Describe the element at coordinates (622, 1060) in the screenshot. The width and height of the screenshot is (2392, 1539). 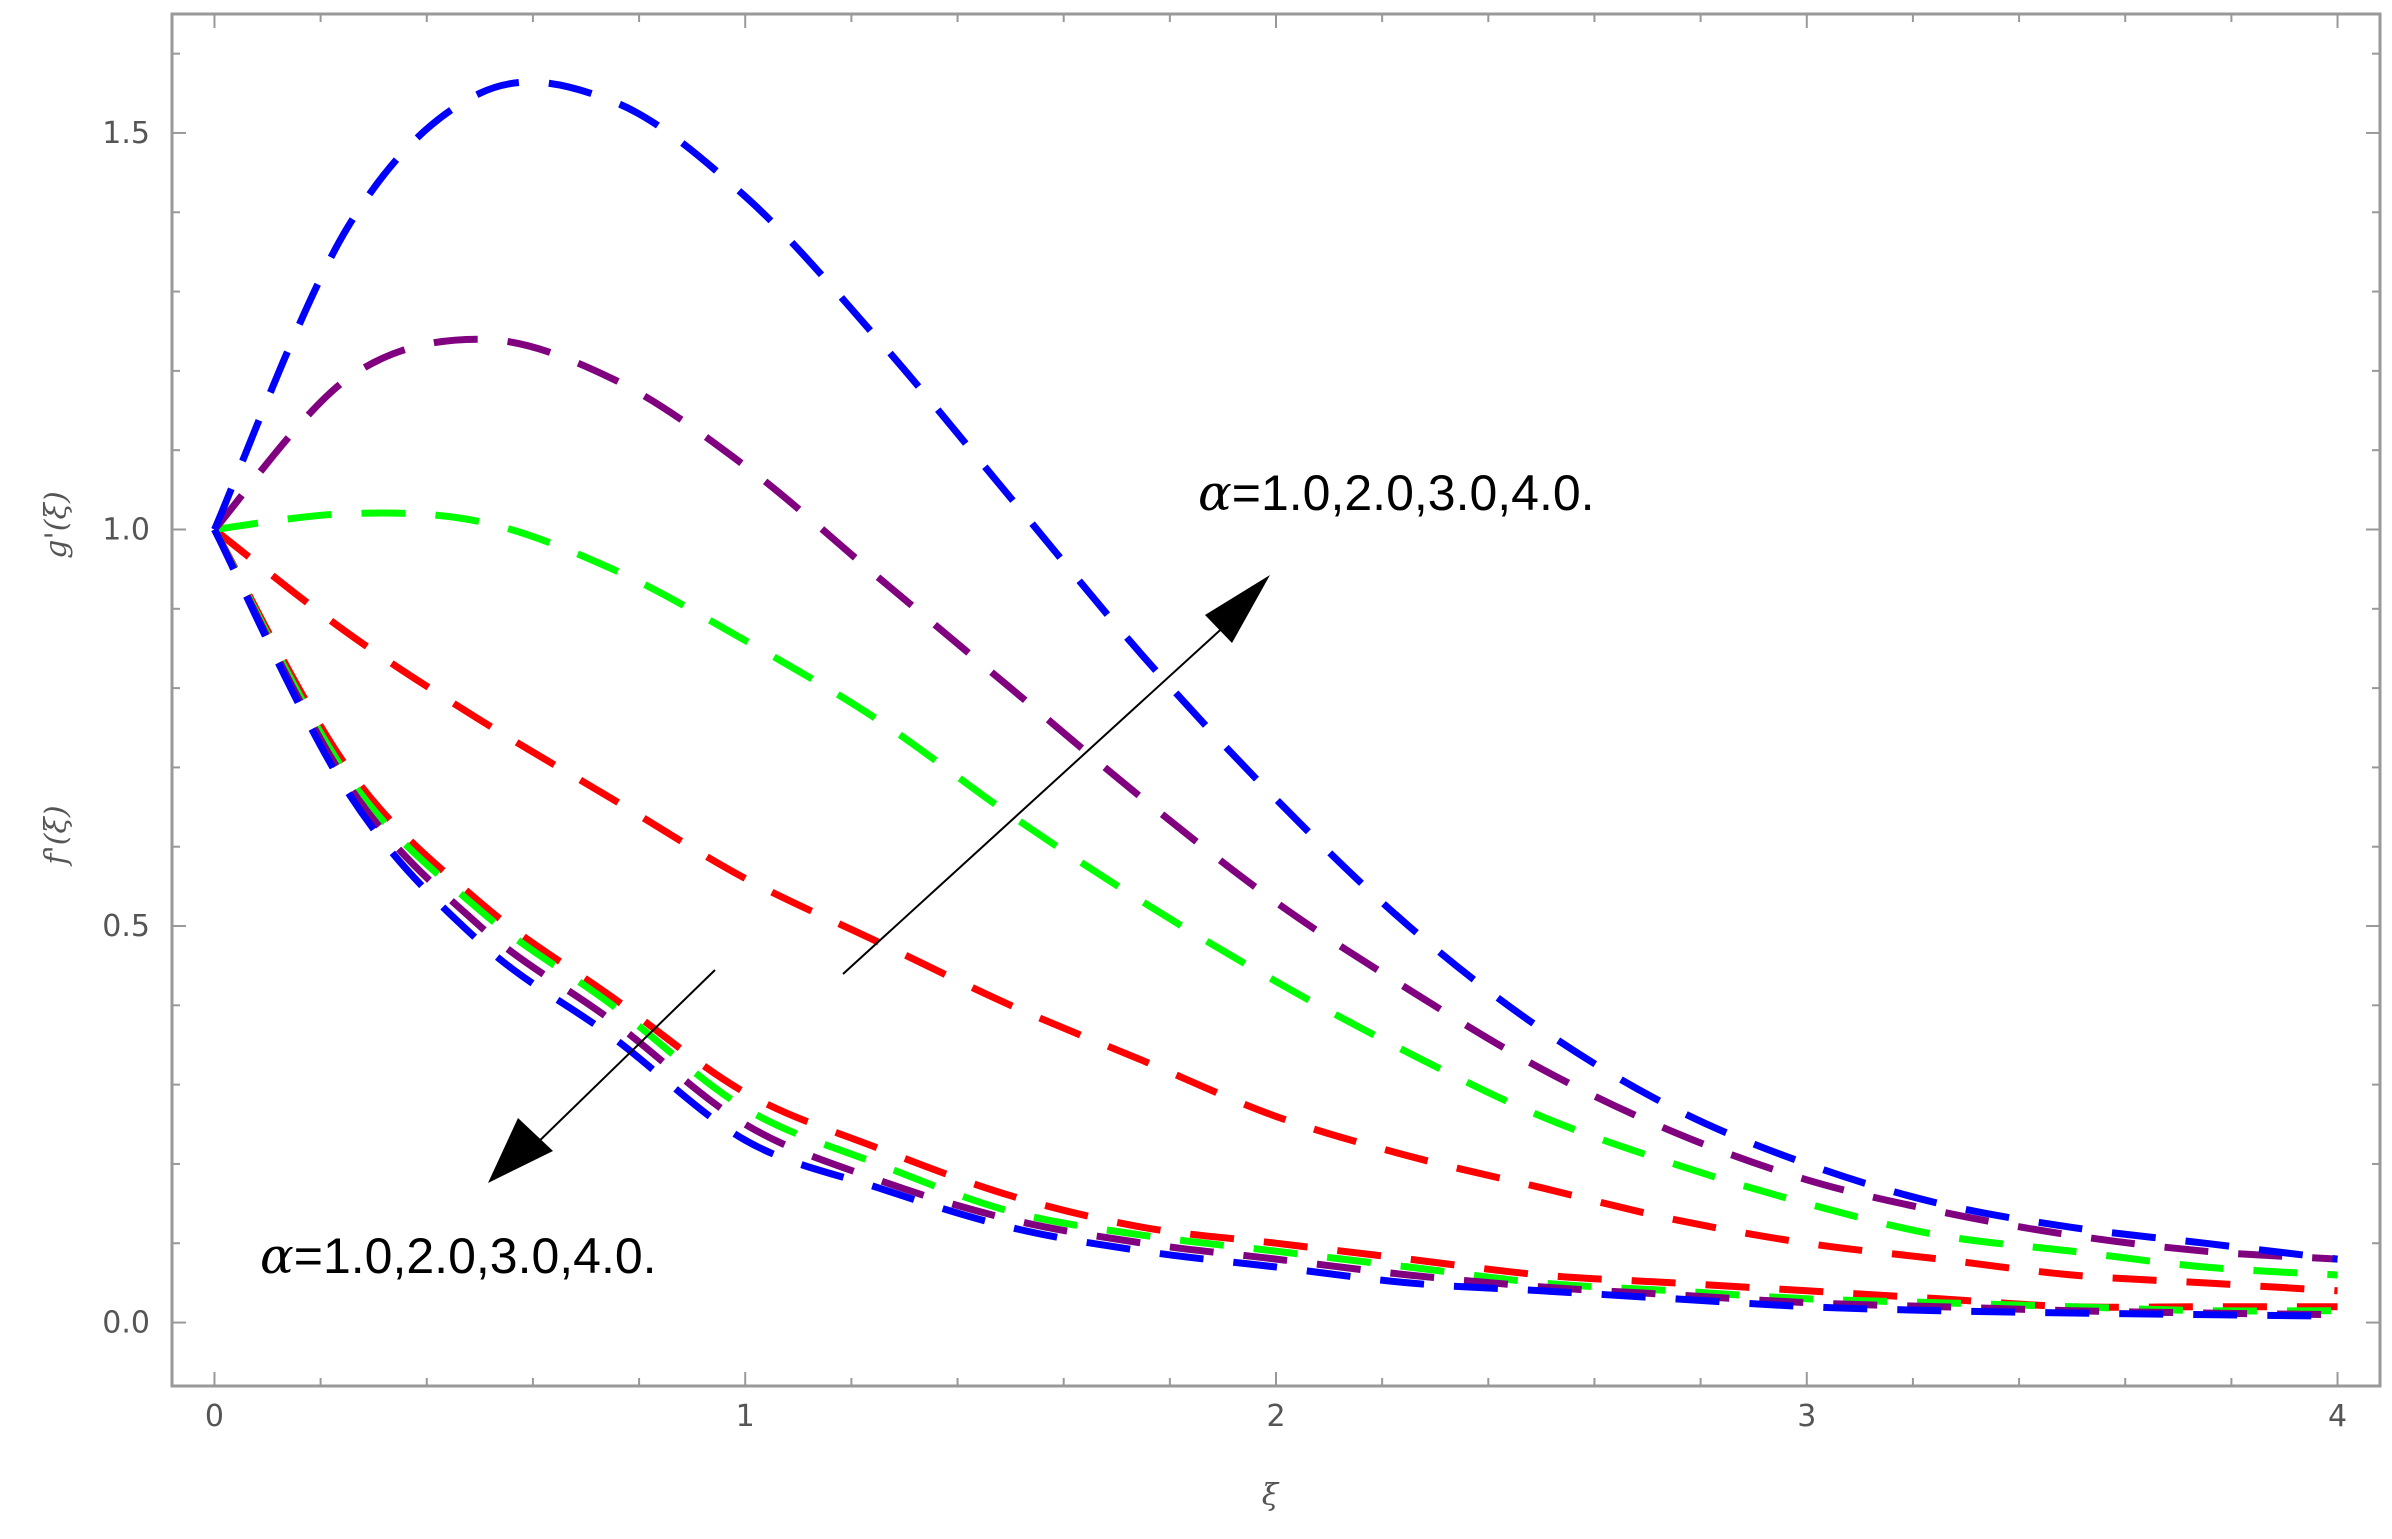
I see `arrow-down-line` at that location.